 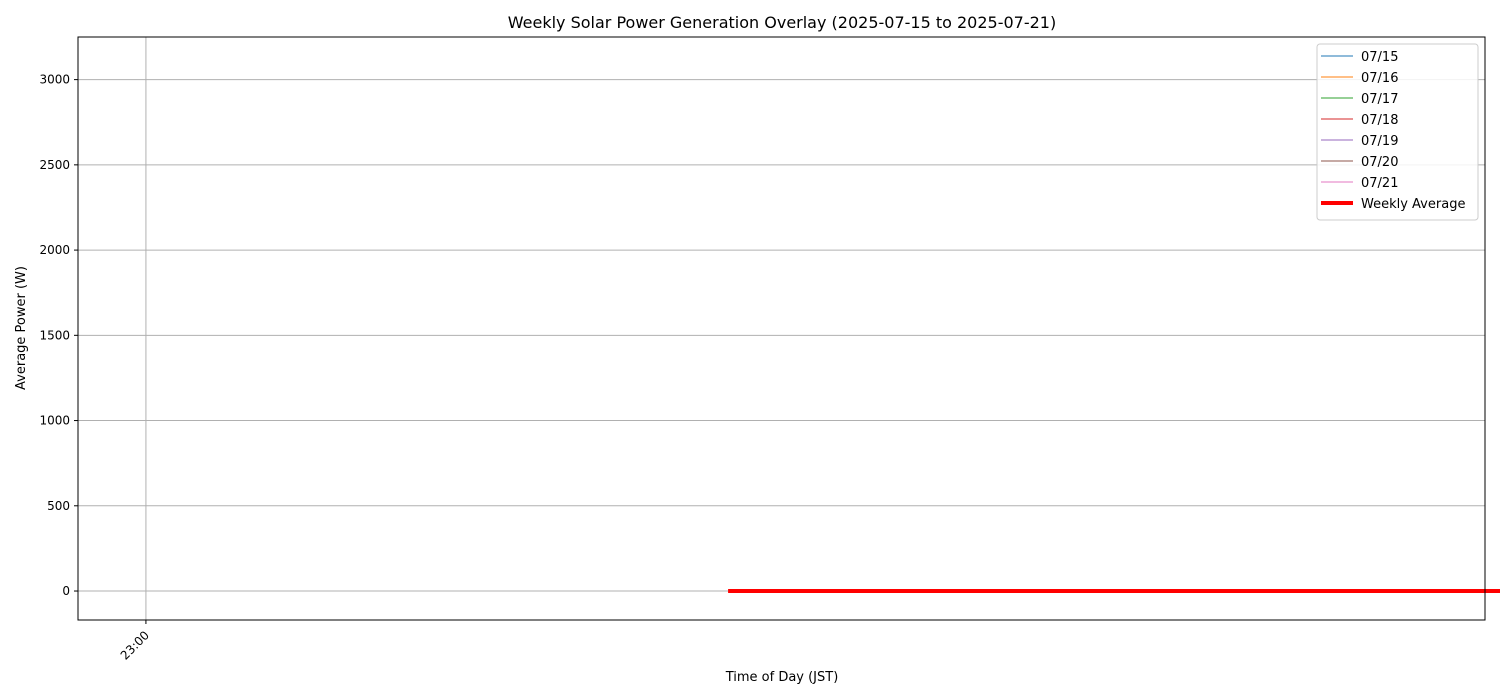 I want to click on legend-label: 07/15, so click(x=1379, y=57).